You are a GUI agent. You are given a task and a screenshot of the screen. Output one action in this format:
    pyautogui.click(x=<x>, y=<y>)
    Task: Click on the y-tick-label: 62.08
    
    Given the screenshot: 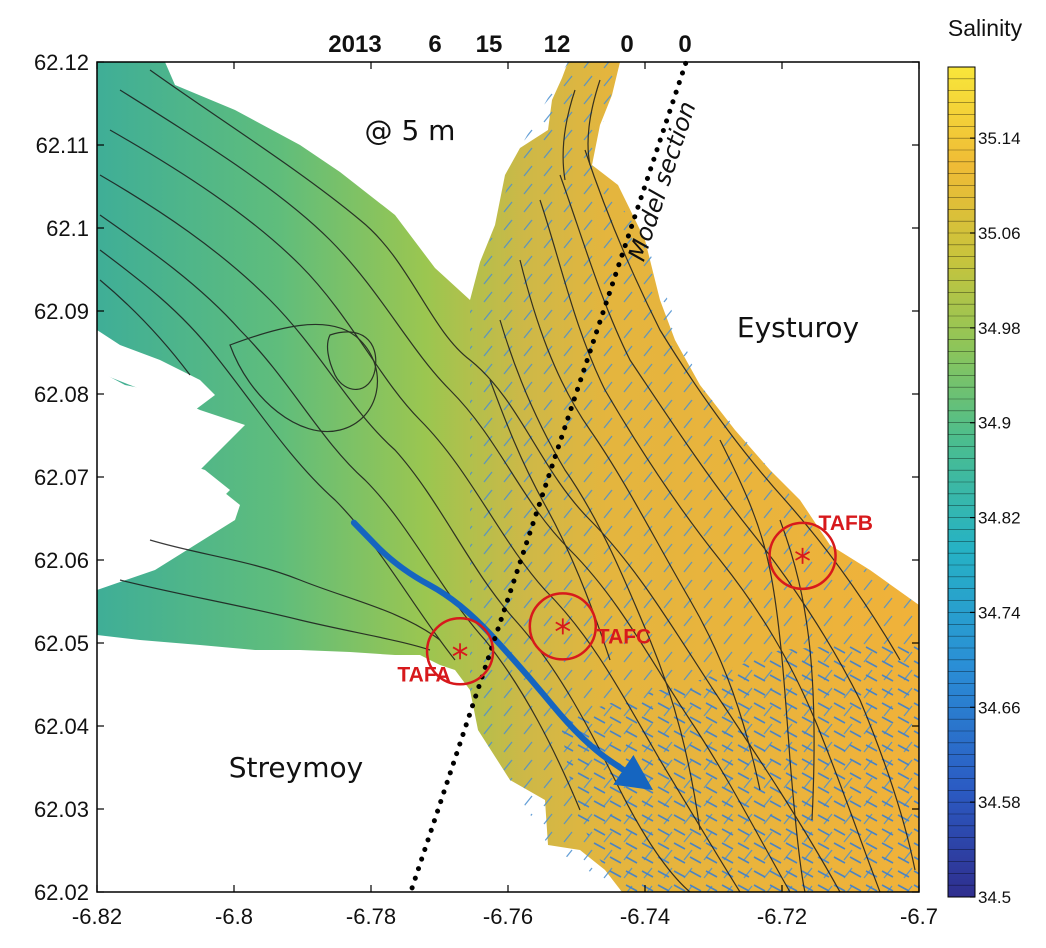 What is the action you would take?
    pyautogui.click(x=61, y=394)
    